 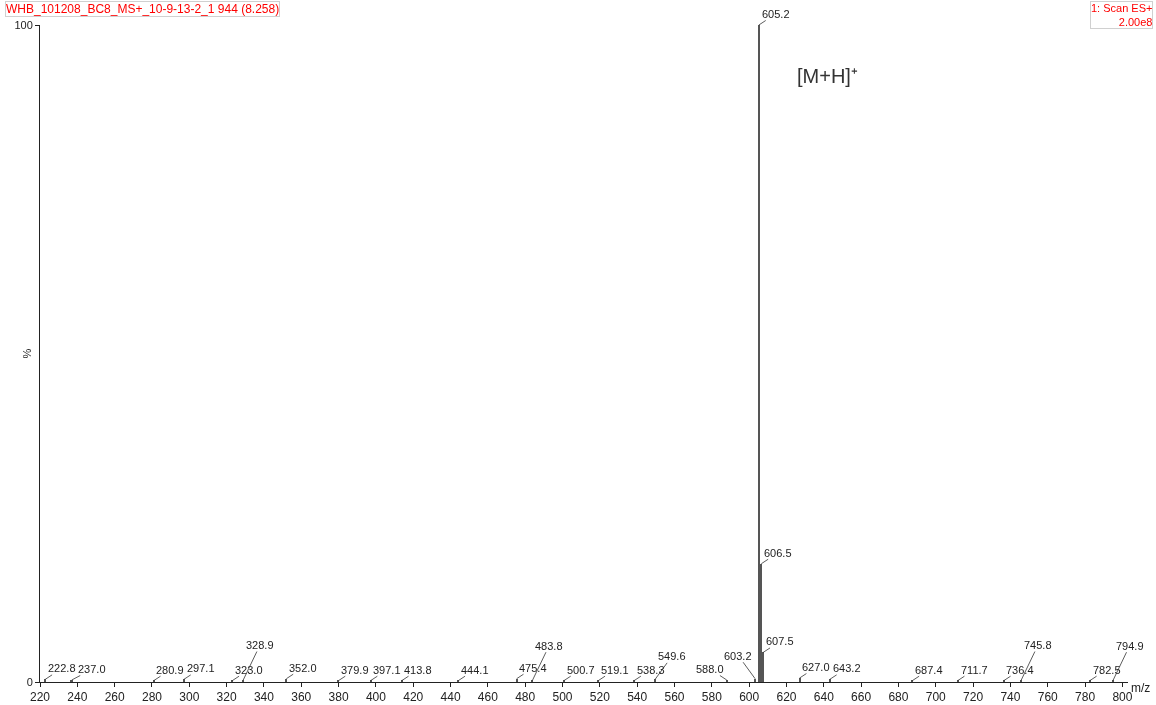 What do you see at coordinates (581, 670) in the screenshot?
I see `annotation: 500.7` at bounding box center [581, 670].